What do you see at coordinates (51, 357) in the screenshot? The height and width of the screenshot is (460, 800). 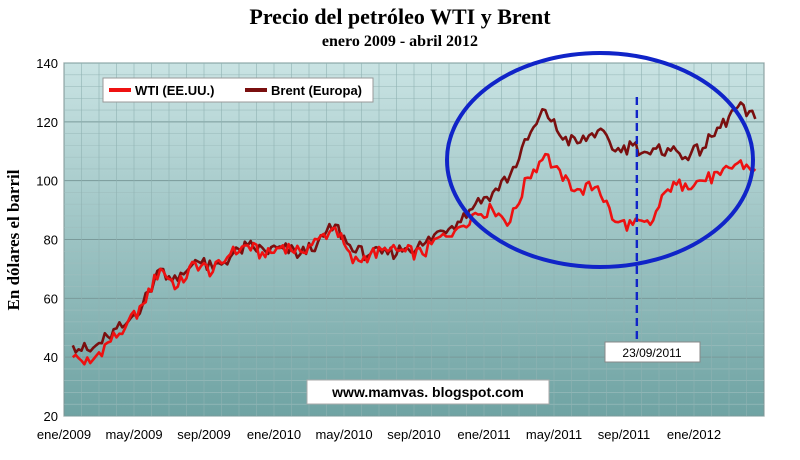 I see `y-tick-label: 40` at bounding box center [51, 357].